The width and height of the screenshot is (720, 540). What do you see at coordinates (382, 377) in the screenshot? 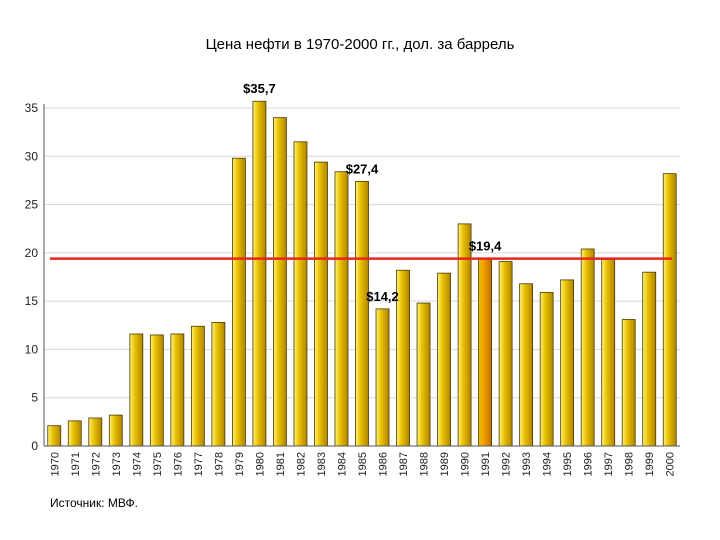
I see `bar-1986` at bounding box center [382, 377].